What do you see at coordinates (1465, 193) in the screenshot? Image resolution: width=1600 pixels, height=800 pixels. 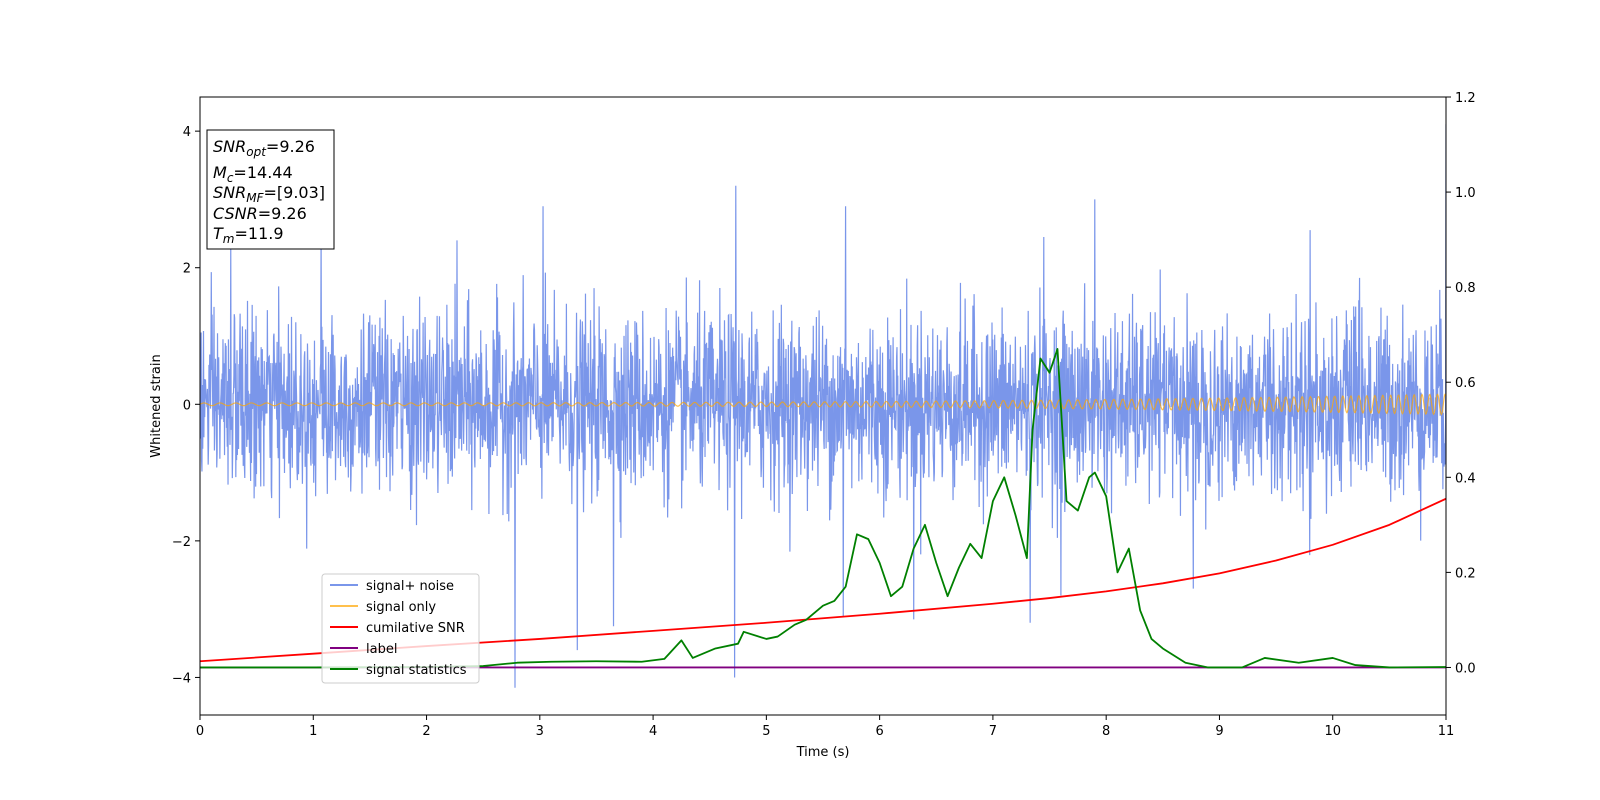 I see `y-right-tick-label: 1.0` at bounding box center [1465, 193].